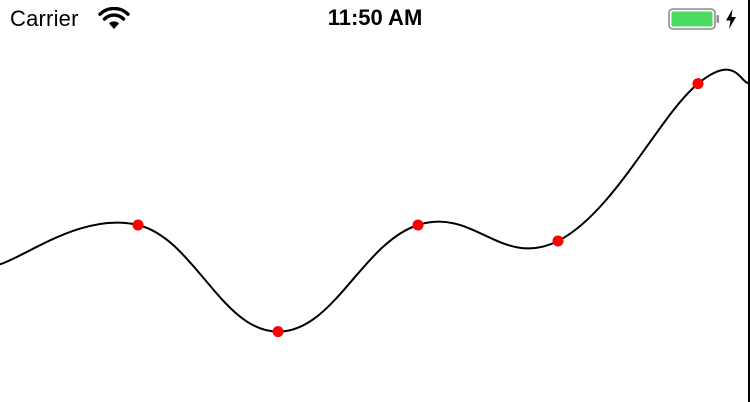  Describe the element at coordinates (693, 19) in the screenshot. I see `battery-icon` at that location.